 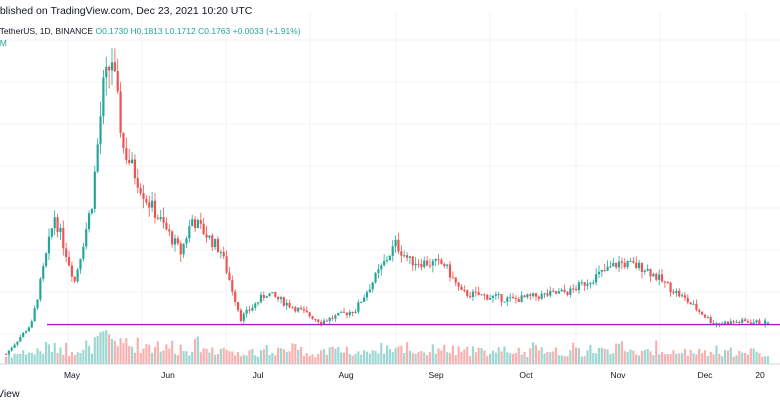 What do you see at coordinates (618, 375) in the screenshot?
I see `x-tick-label: Nov` at bounding box center [618, 375].